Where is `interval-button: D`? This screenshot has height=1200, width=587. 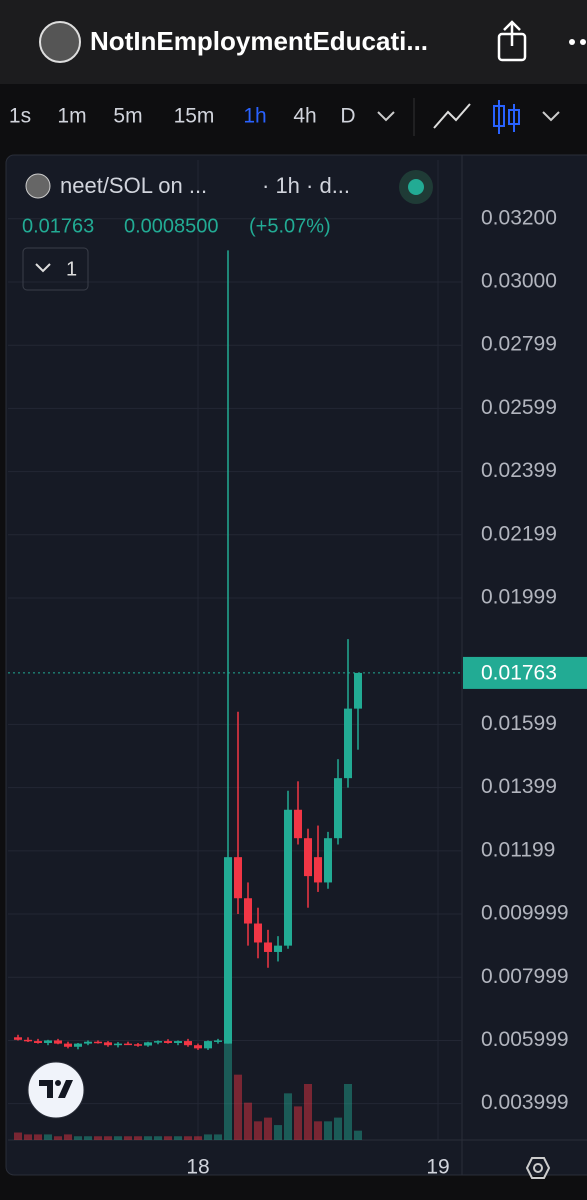 interval-button: D is located at coordinates (347, 116).